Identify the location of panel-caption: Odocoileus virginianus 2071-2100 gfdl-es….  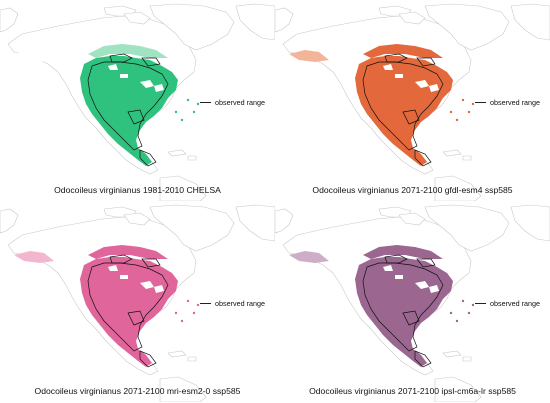
(412, 190).